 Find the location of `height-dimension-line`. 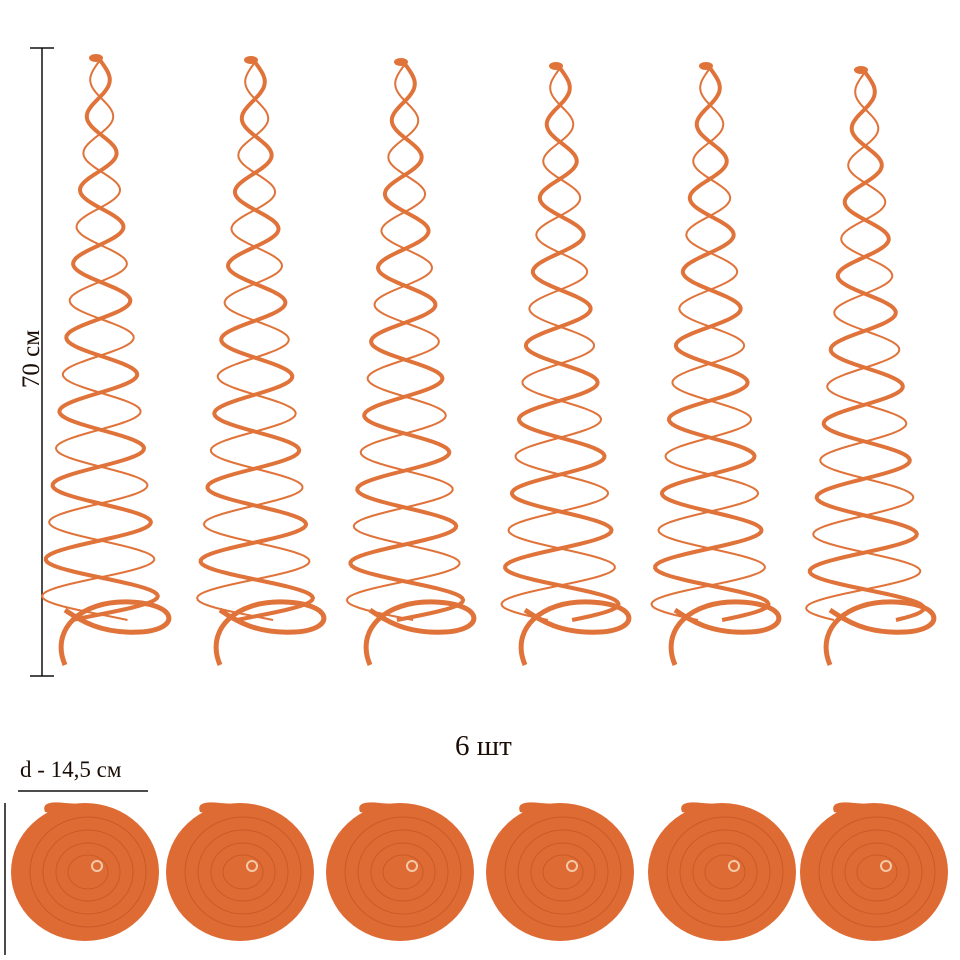

height-dimension-line is located at coordinates (42, 362).